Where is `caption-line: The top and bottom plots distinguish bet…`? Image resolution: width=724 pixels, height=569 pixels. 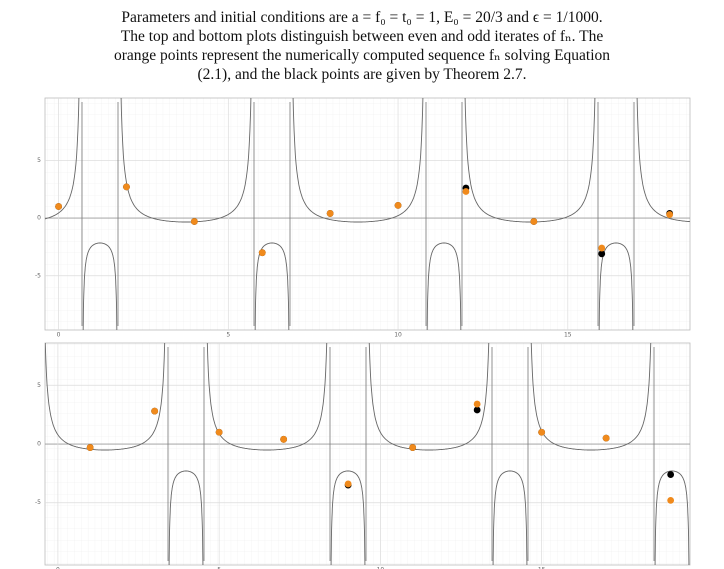
caption-line: The top and bottom plots distinguish bet… is located at coordinates (362, 36).